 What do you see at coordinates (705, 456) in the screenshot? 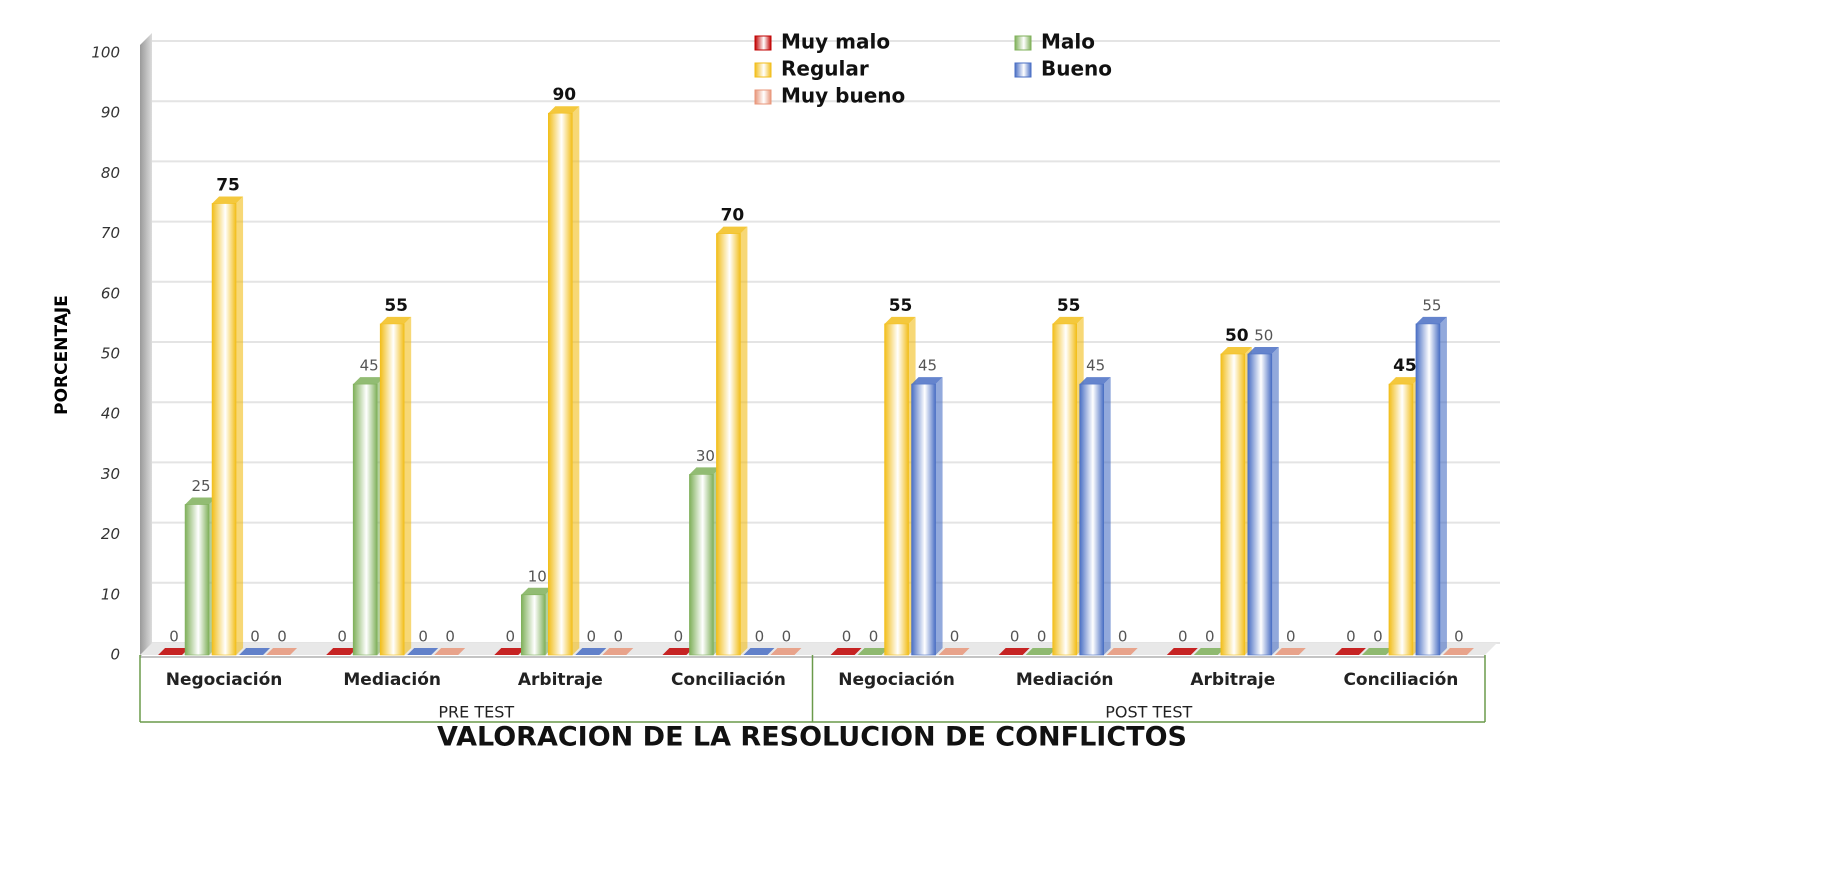
I see `value-label: 30` at bounding box center [705, 456].